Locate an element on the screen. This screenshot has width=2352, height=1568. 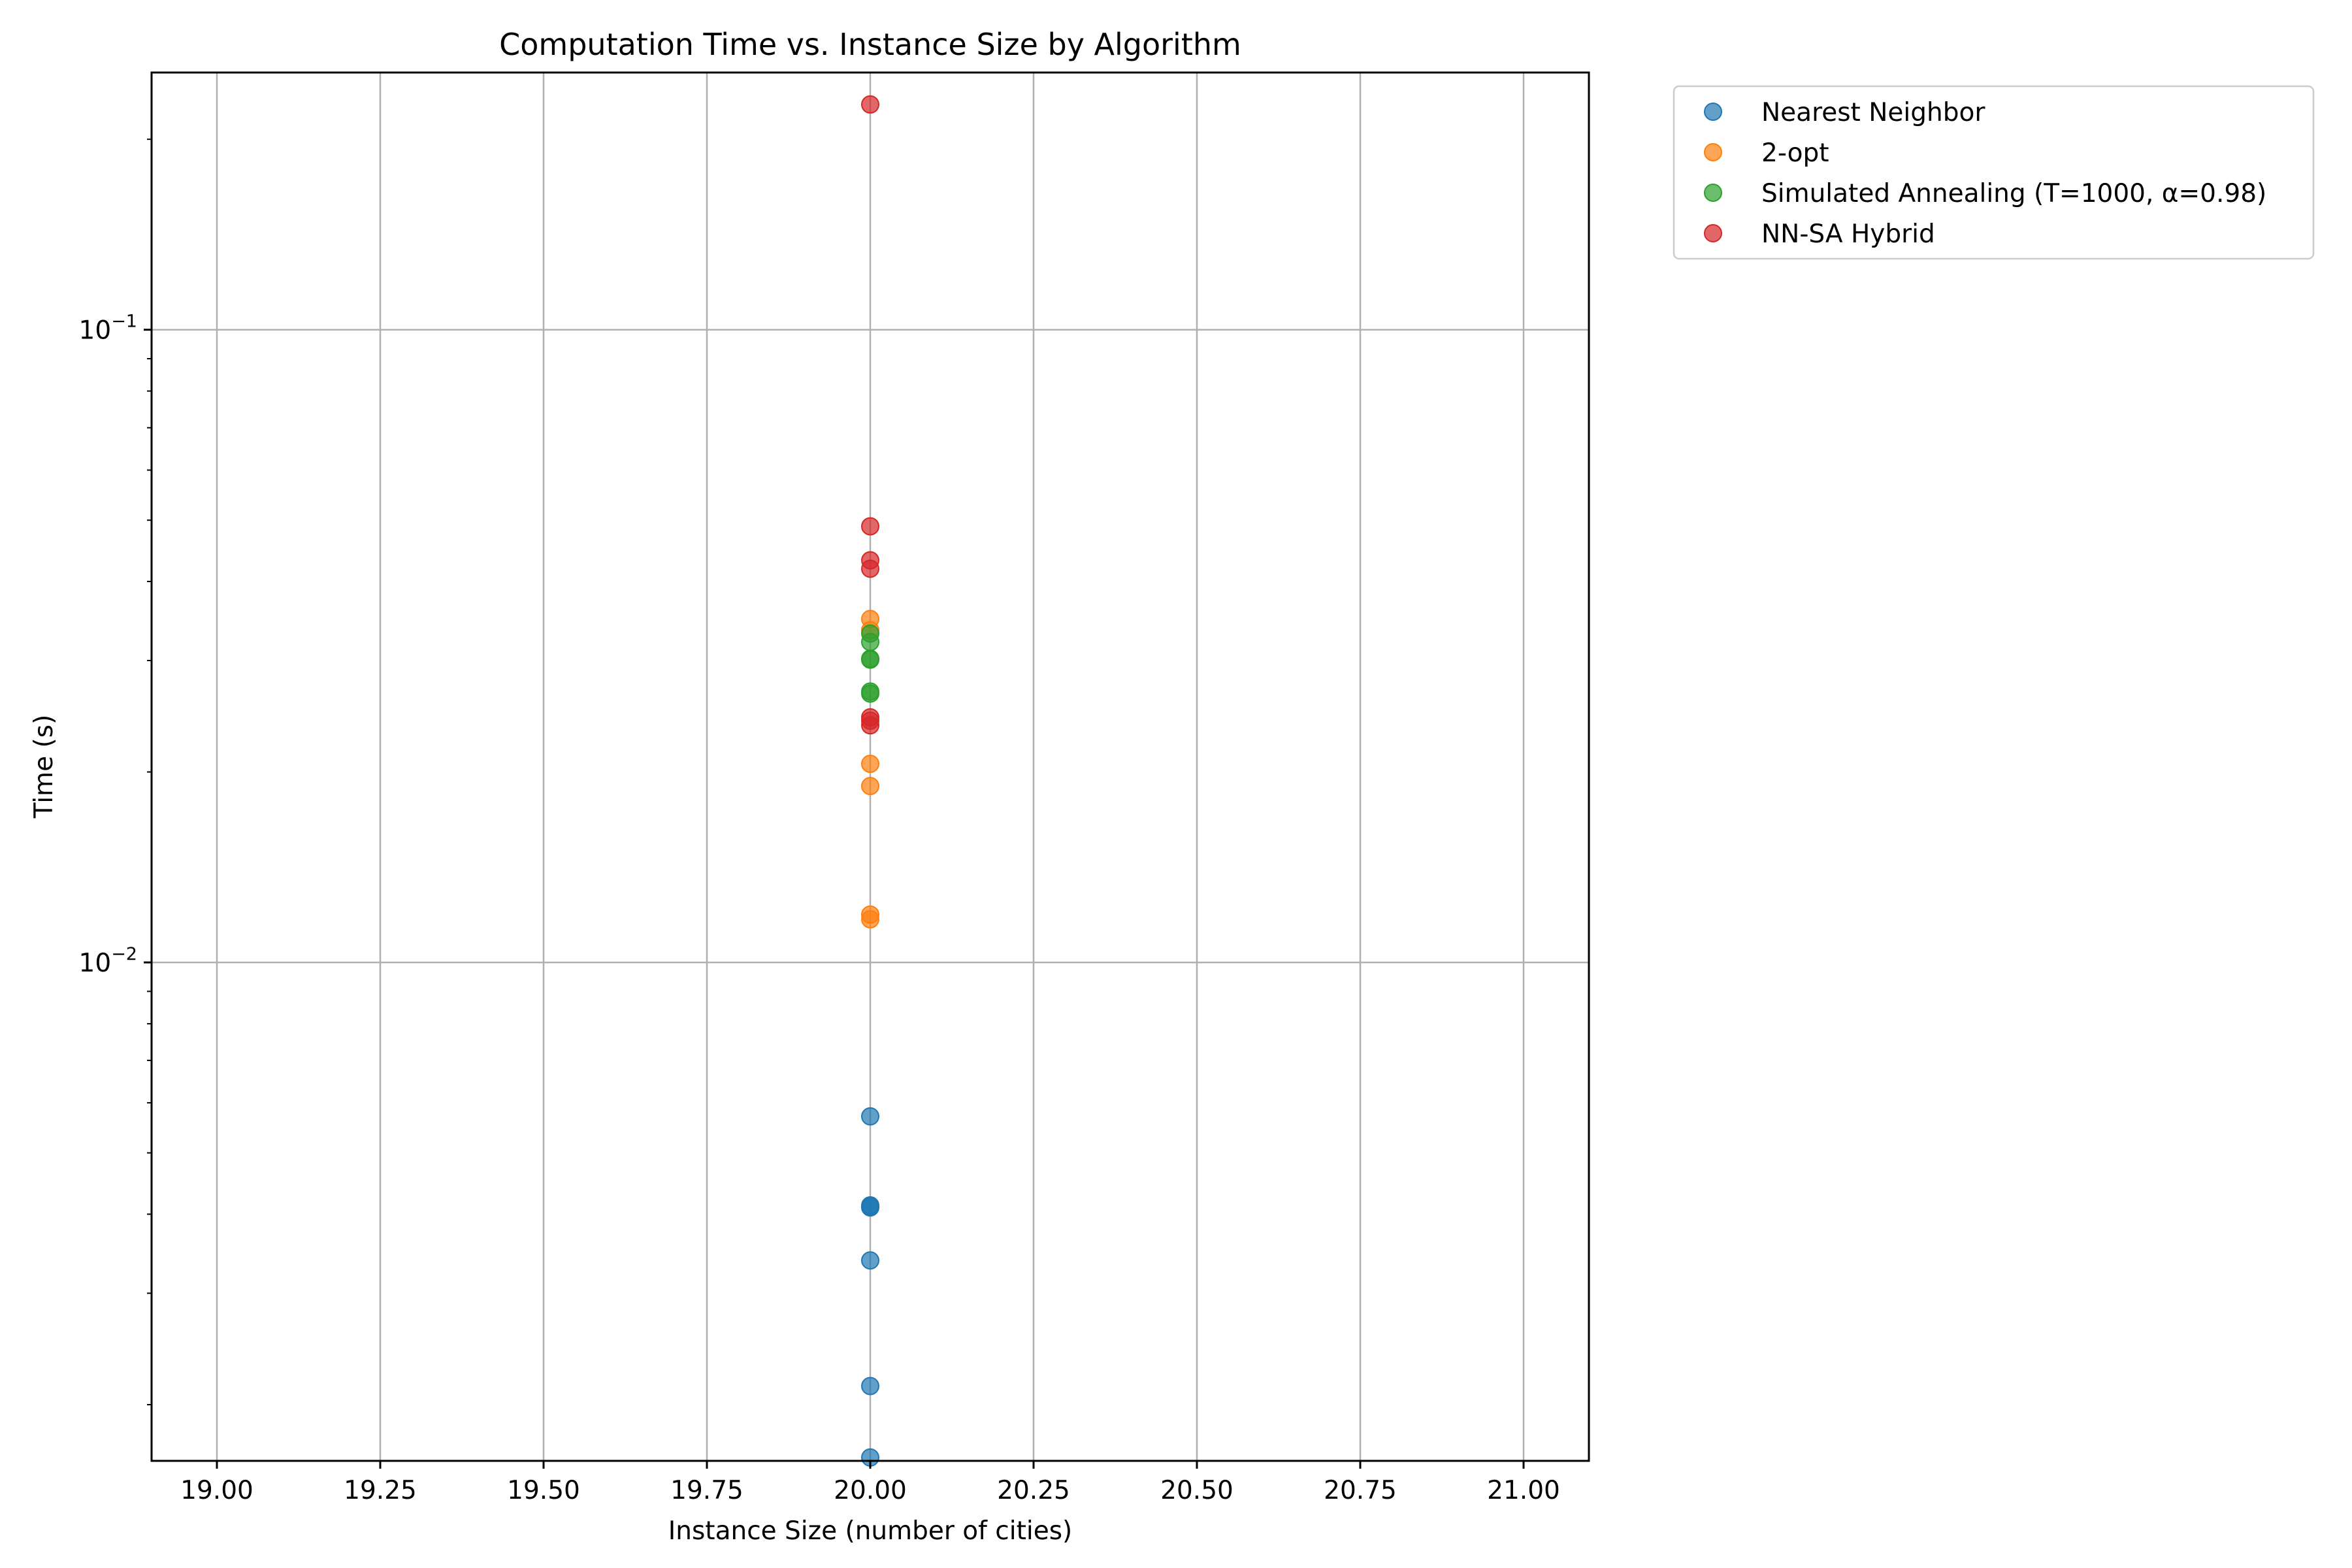
x-tick-label: 20.25 is located at coordinates (1033, 1490).